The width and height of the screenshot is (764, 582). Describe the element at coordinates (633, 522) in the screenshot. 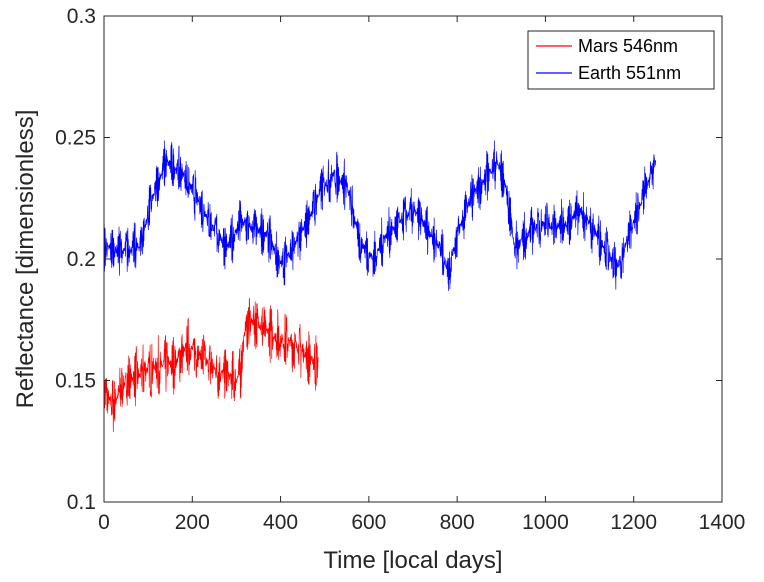

I see `x-tick-label: 1200` at that location.